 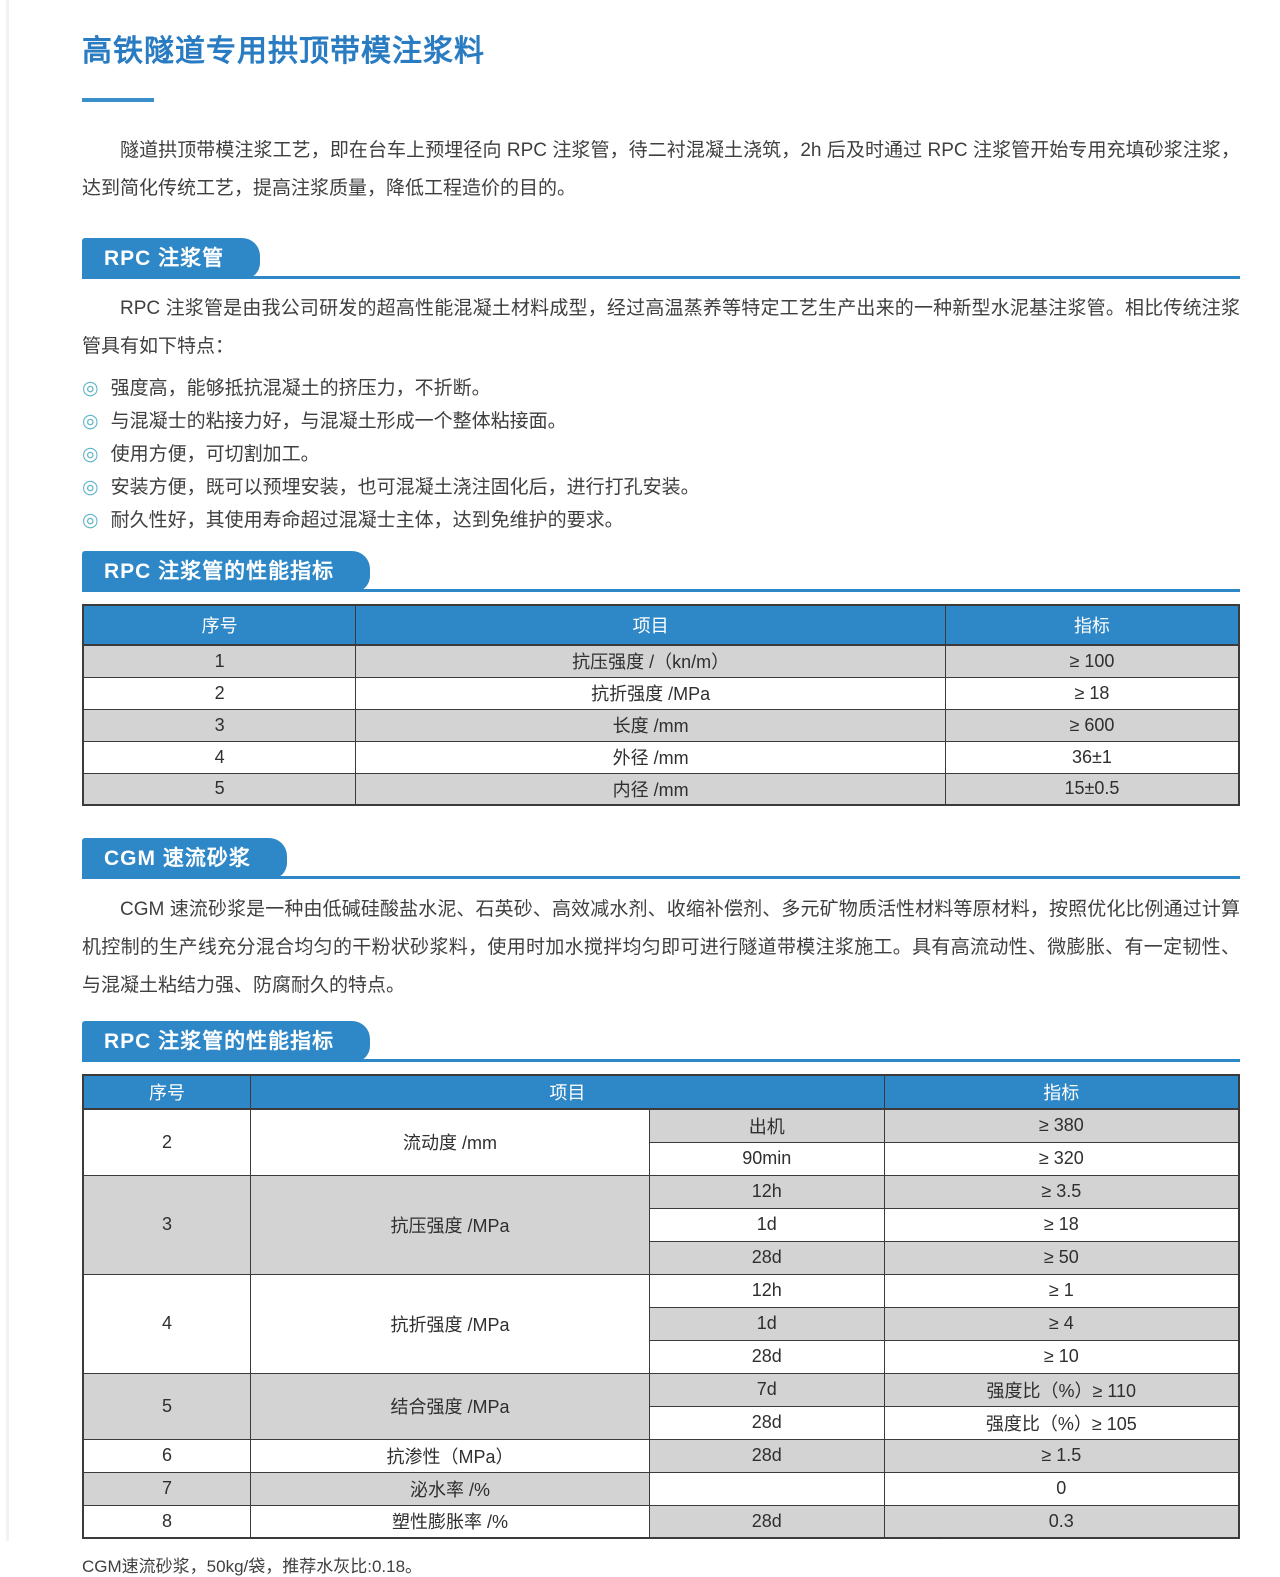 I want to click on table-row: 28d ≥ 50, so click(x=661, y=1257).